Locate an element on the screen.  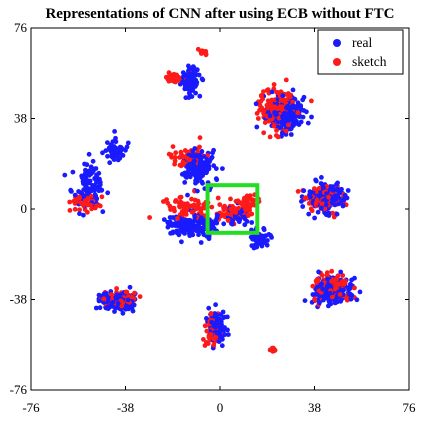
x-tick-label: -38 is located at coordinates (125, 407).